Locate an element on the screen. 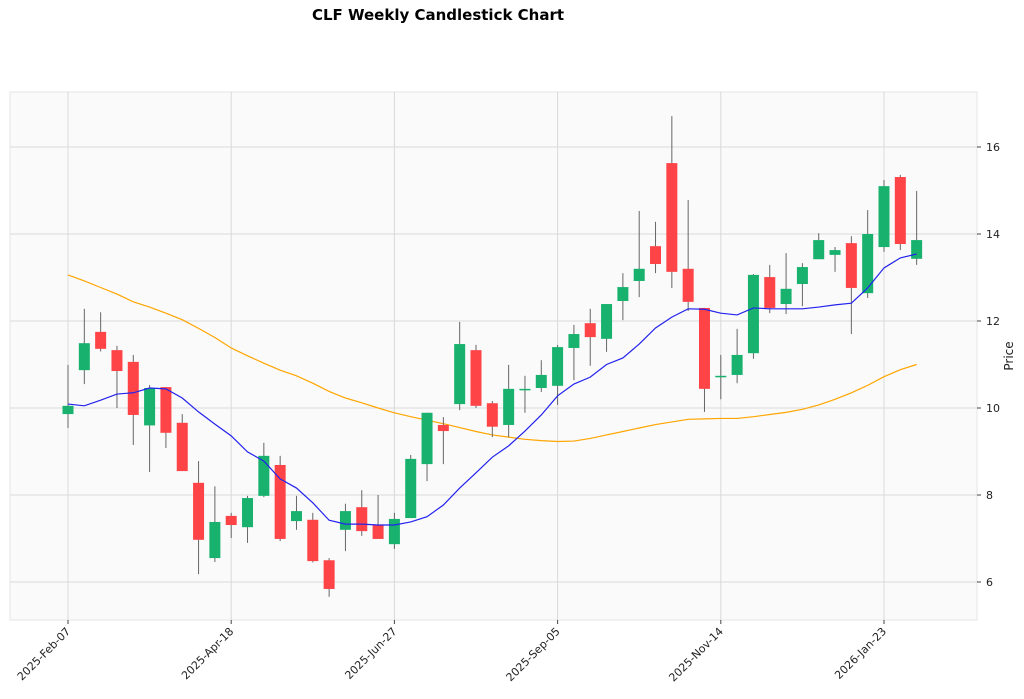 Image resolution: width=1024 pixels, height=699 pixels. y-axis-label: Price is located at coordinates (1009, 355).